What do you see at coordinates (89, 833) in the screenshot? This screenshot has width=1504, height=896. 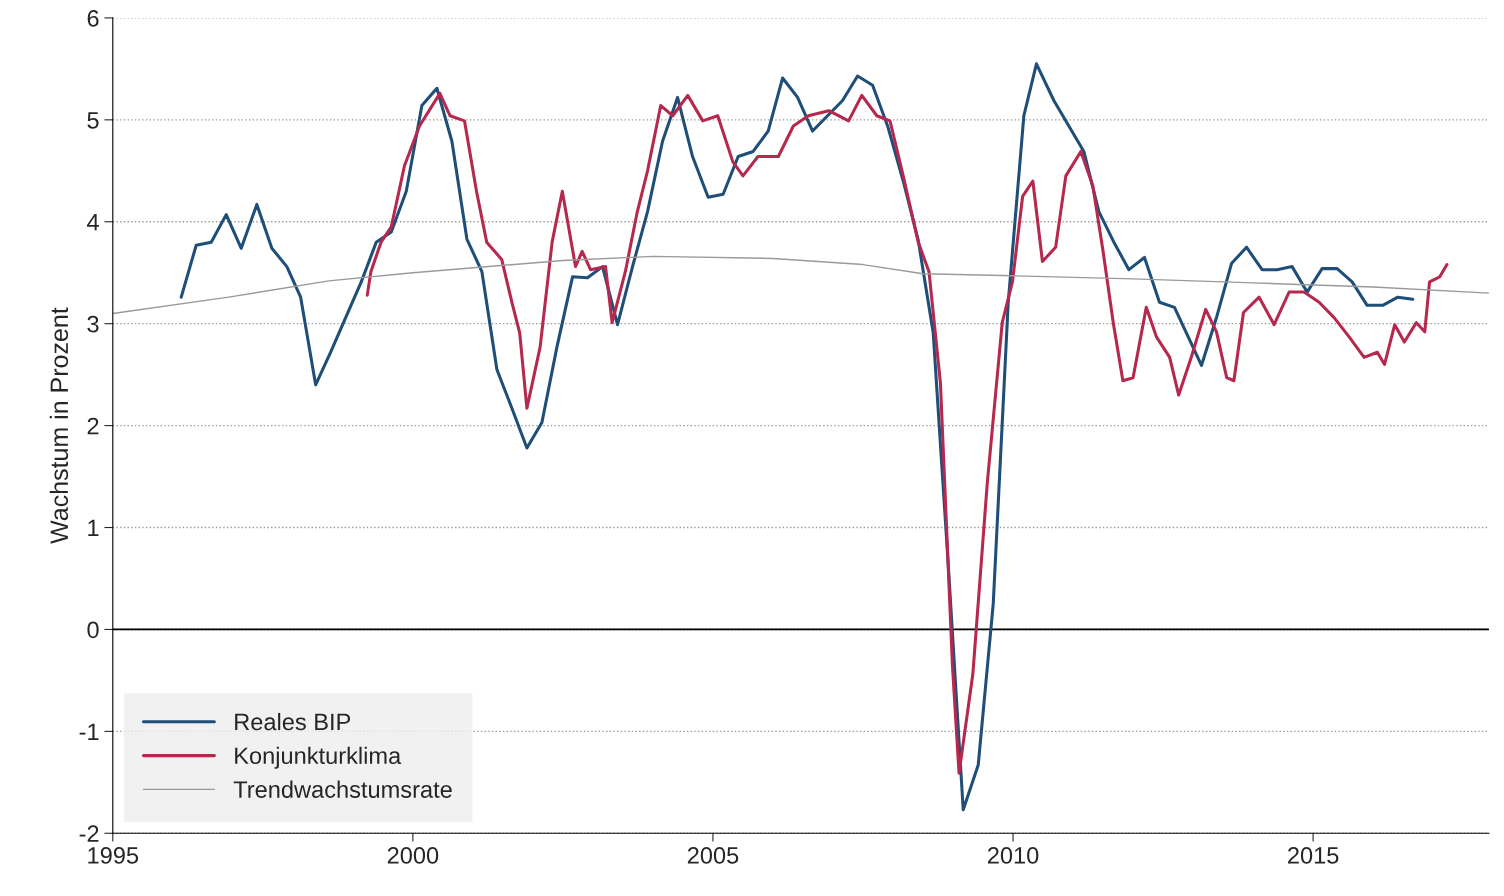 I see `y-tick-label: -2` at bounding box center [89, 833].